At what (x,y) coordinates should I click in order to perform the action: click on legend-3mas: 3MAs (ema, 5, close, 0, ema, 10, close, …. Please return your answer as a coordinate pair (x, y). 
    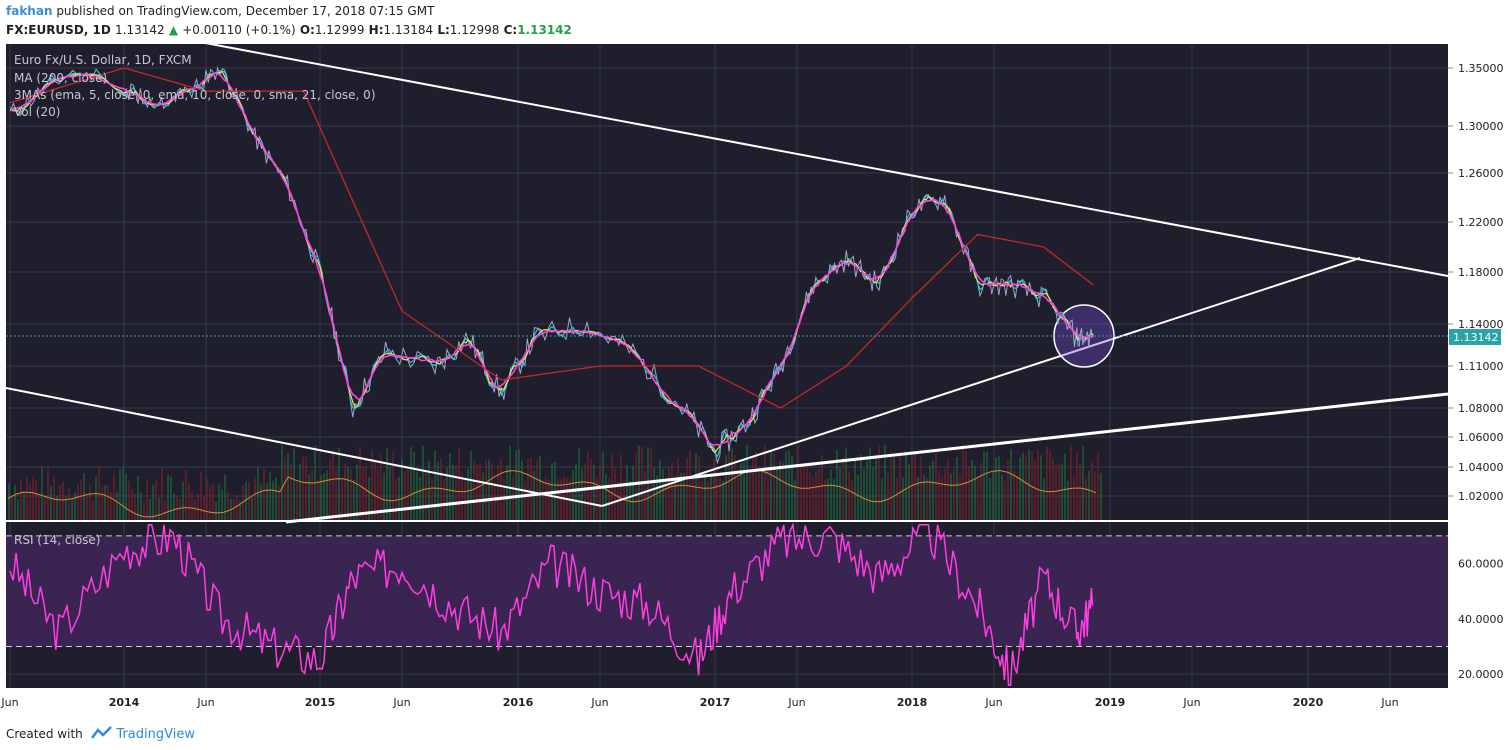
    Looking at the image, I should click on (195, 95).